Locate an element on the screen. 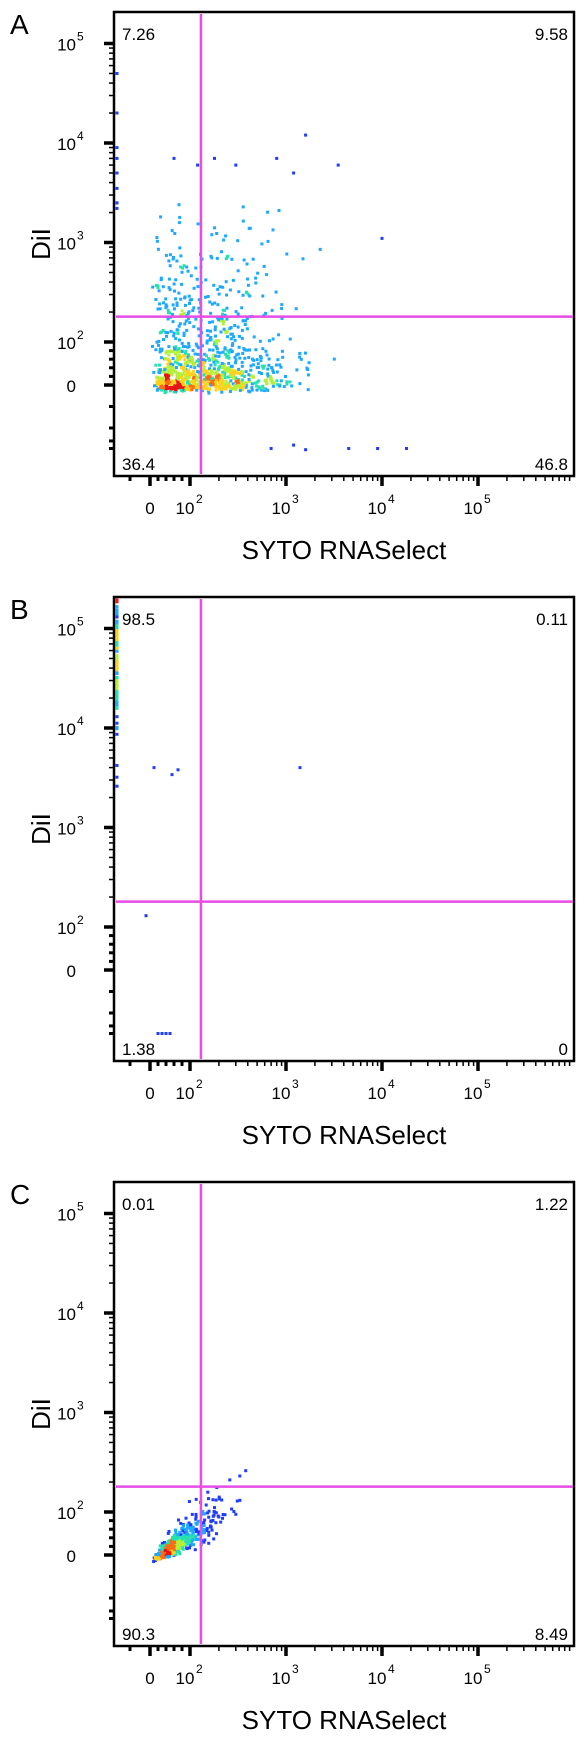 The image size is (585, 1751). x-tick-exponent: 5 is located at coordinates (487, 499).